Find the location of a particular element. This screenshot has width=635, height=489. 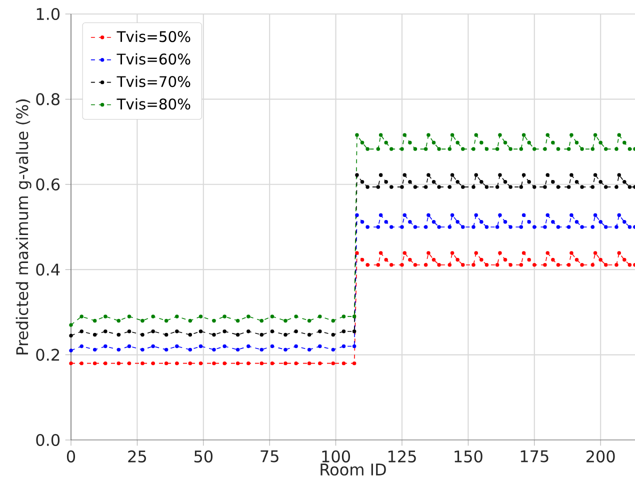

legend-label: Tvis=60% is located at coordinates (153, 59).